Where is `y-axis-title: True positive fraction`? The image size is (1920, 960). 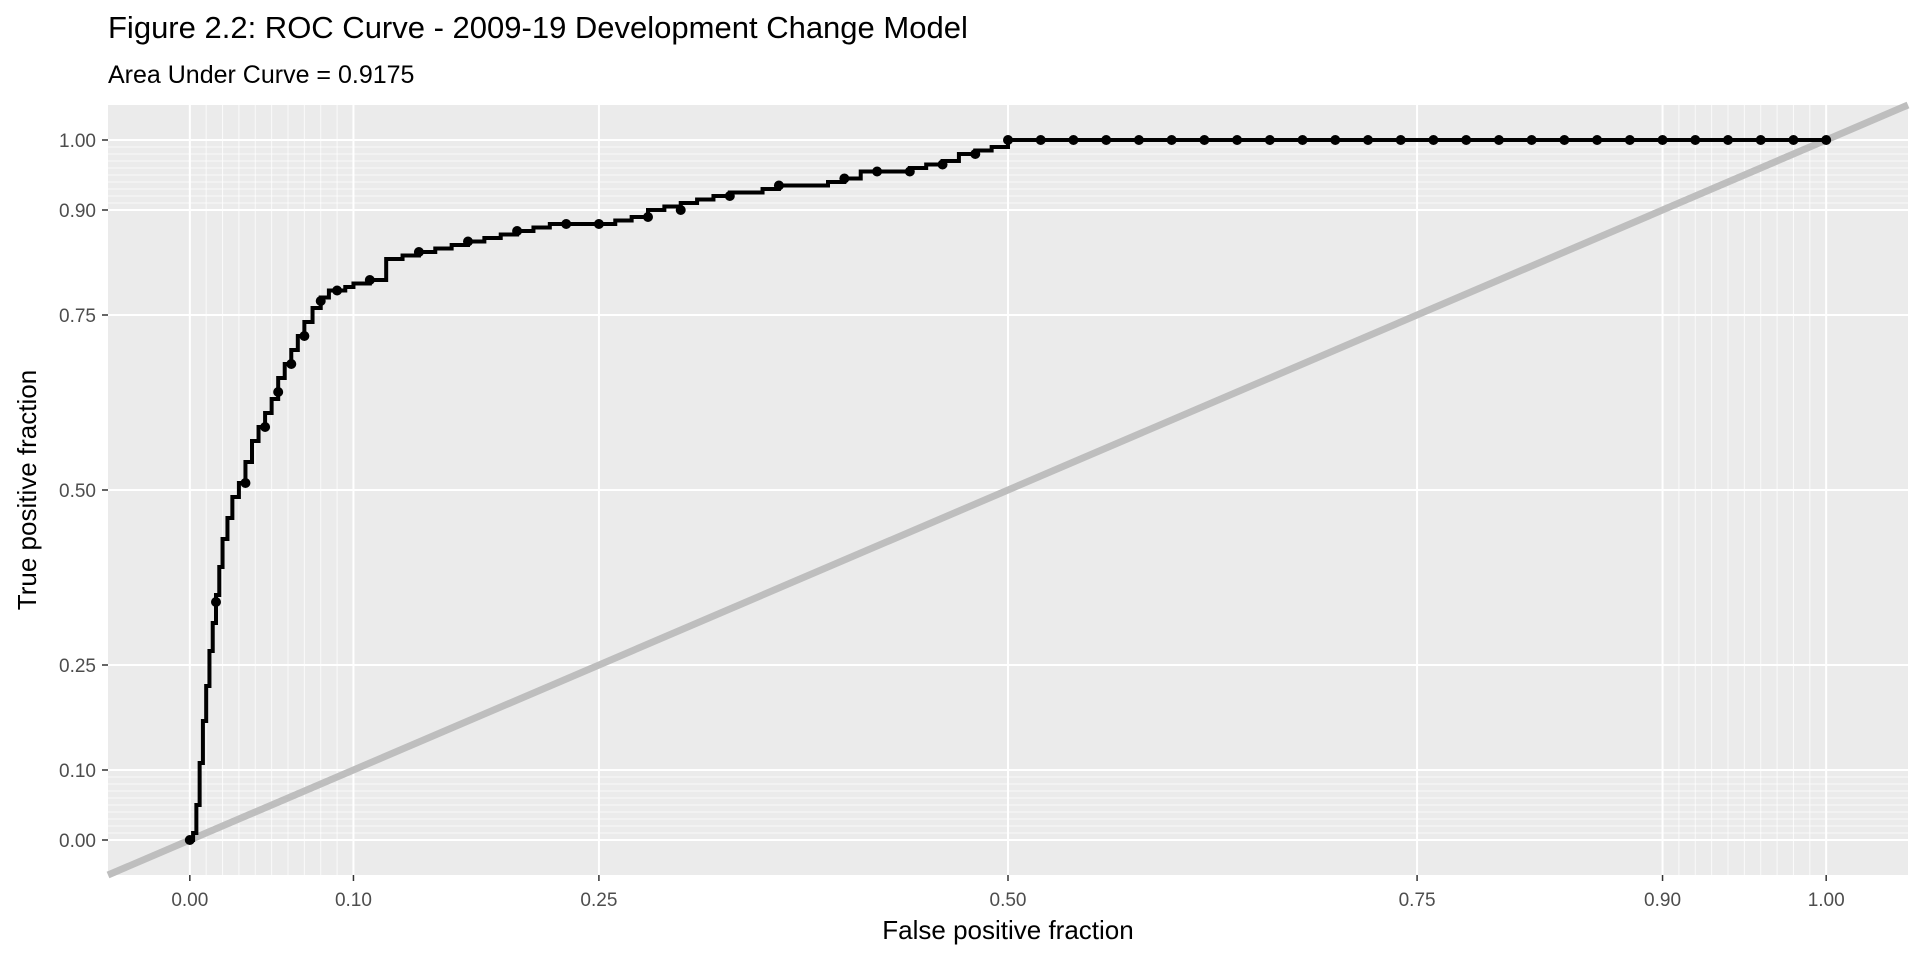 y-axis-title: True positive fraction is located at coordinates (27, 490).